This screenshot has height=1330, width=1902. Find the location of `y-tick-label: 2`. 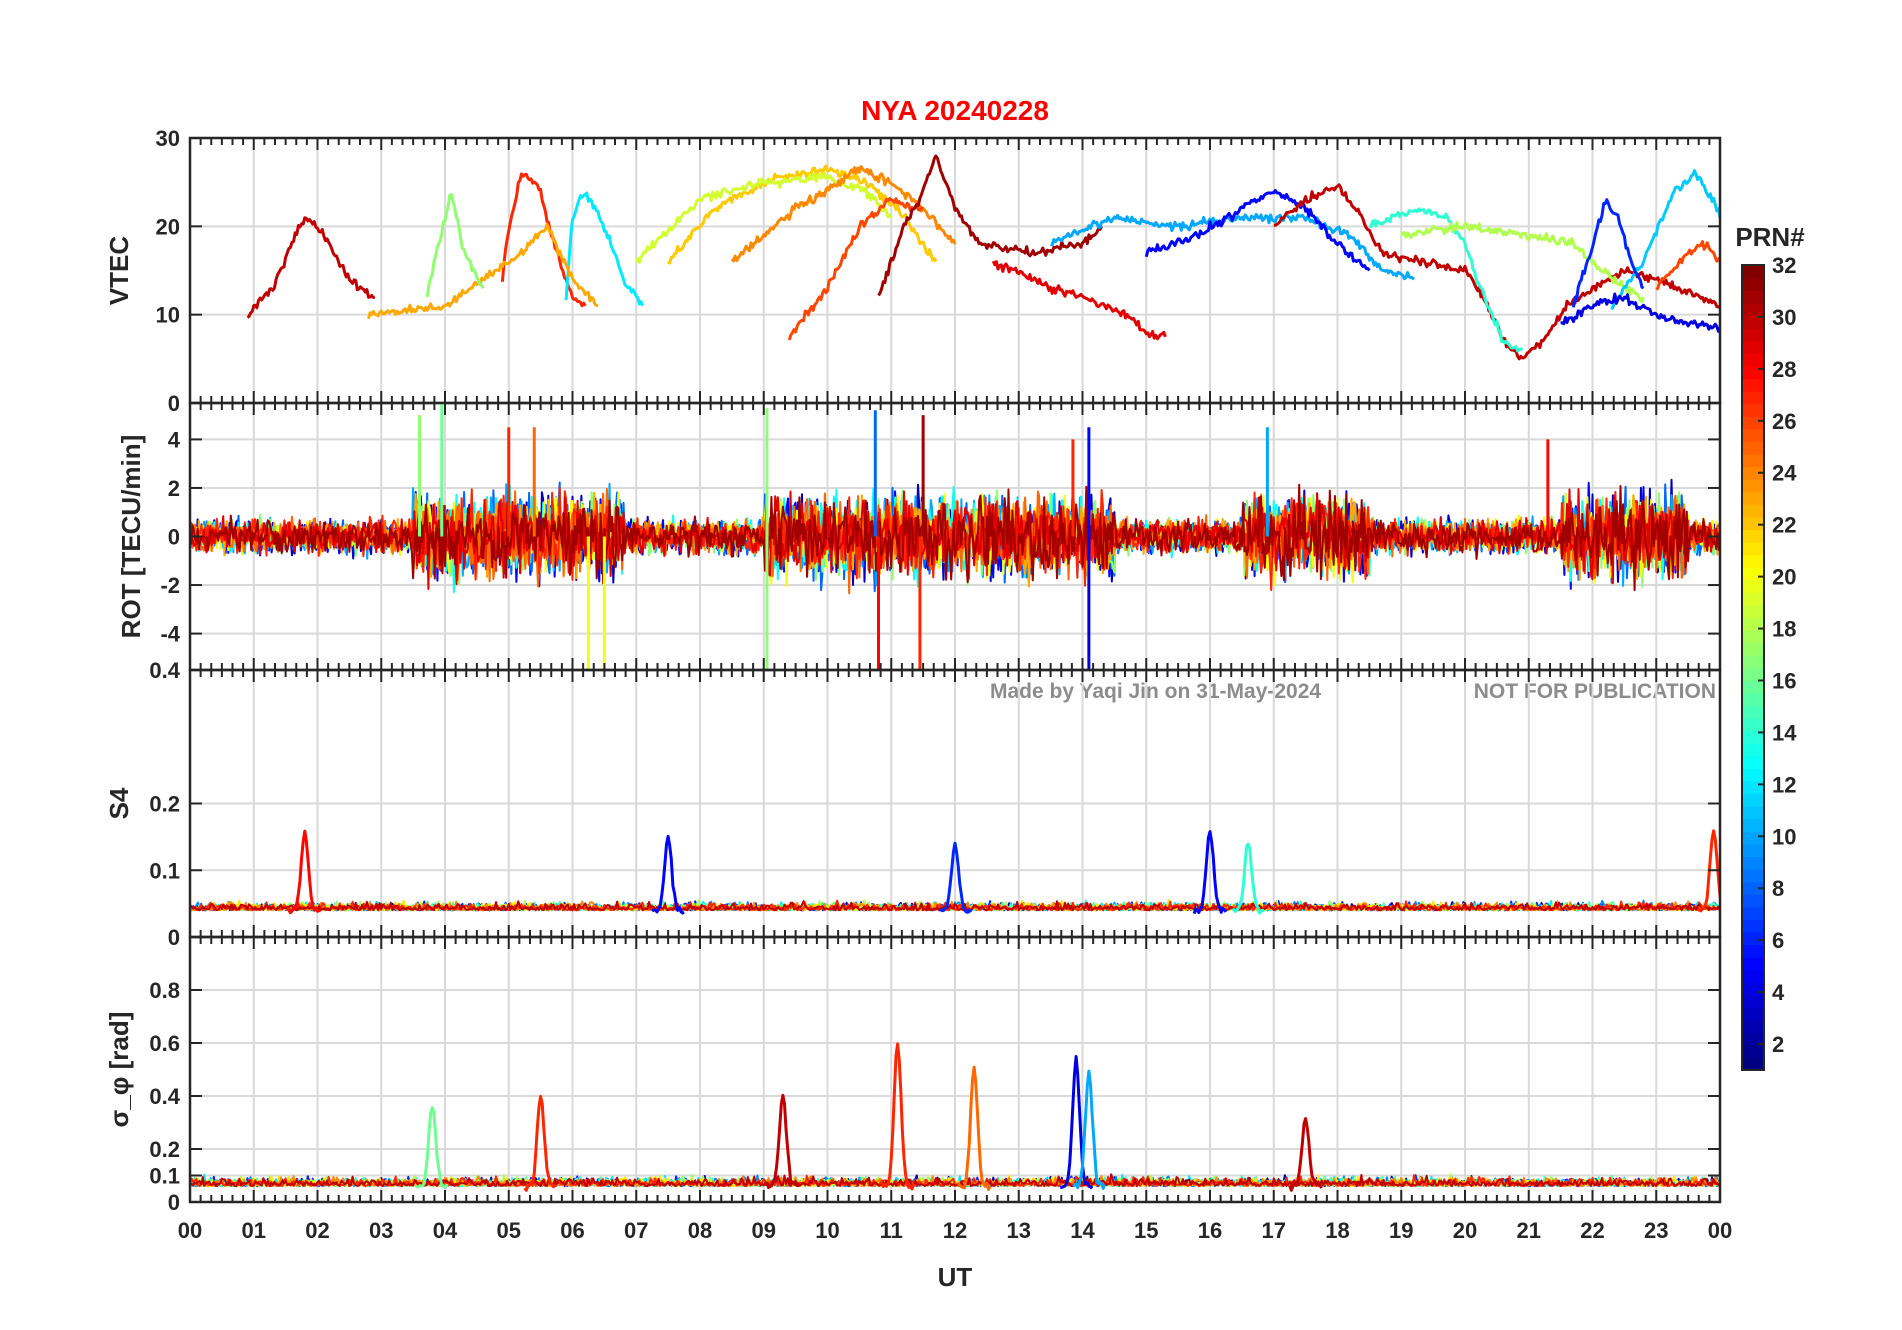

y-tick-label: 2 is located at coordinates (174, 488).